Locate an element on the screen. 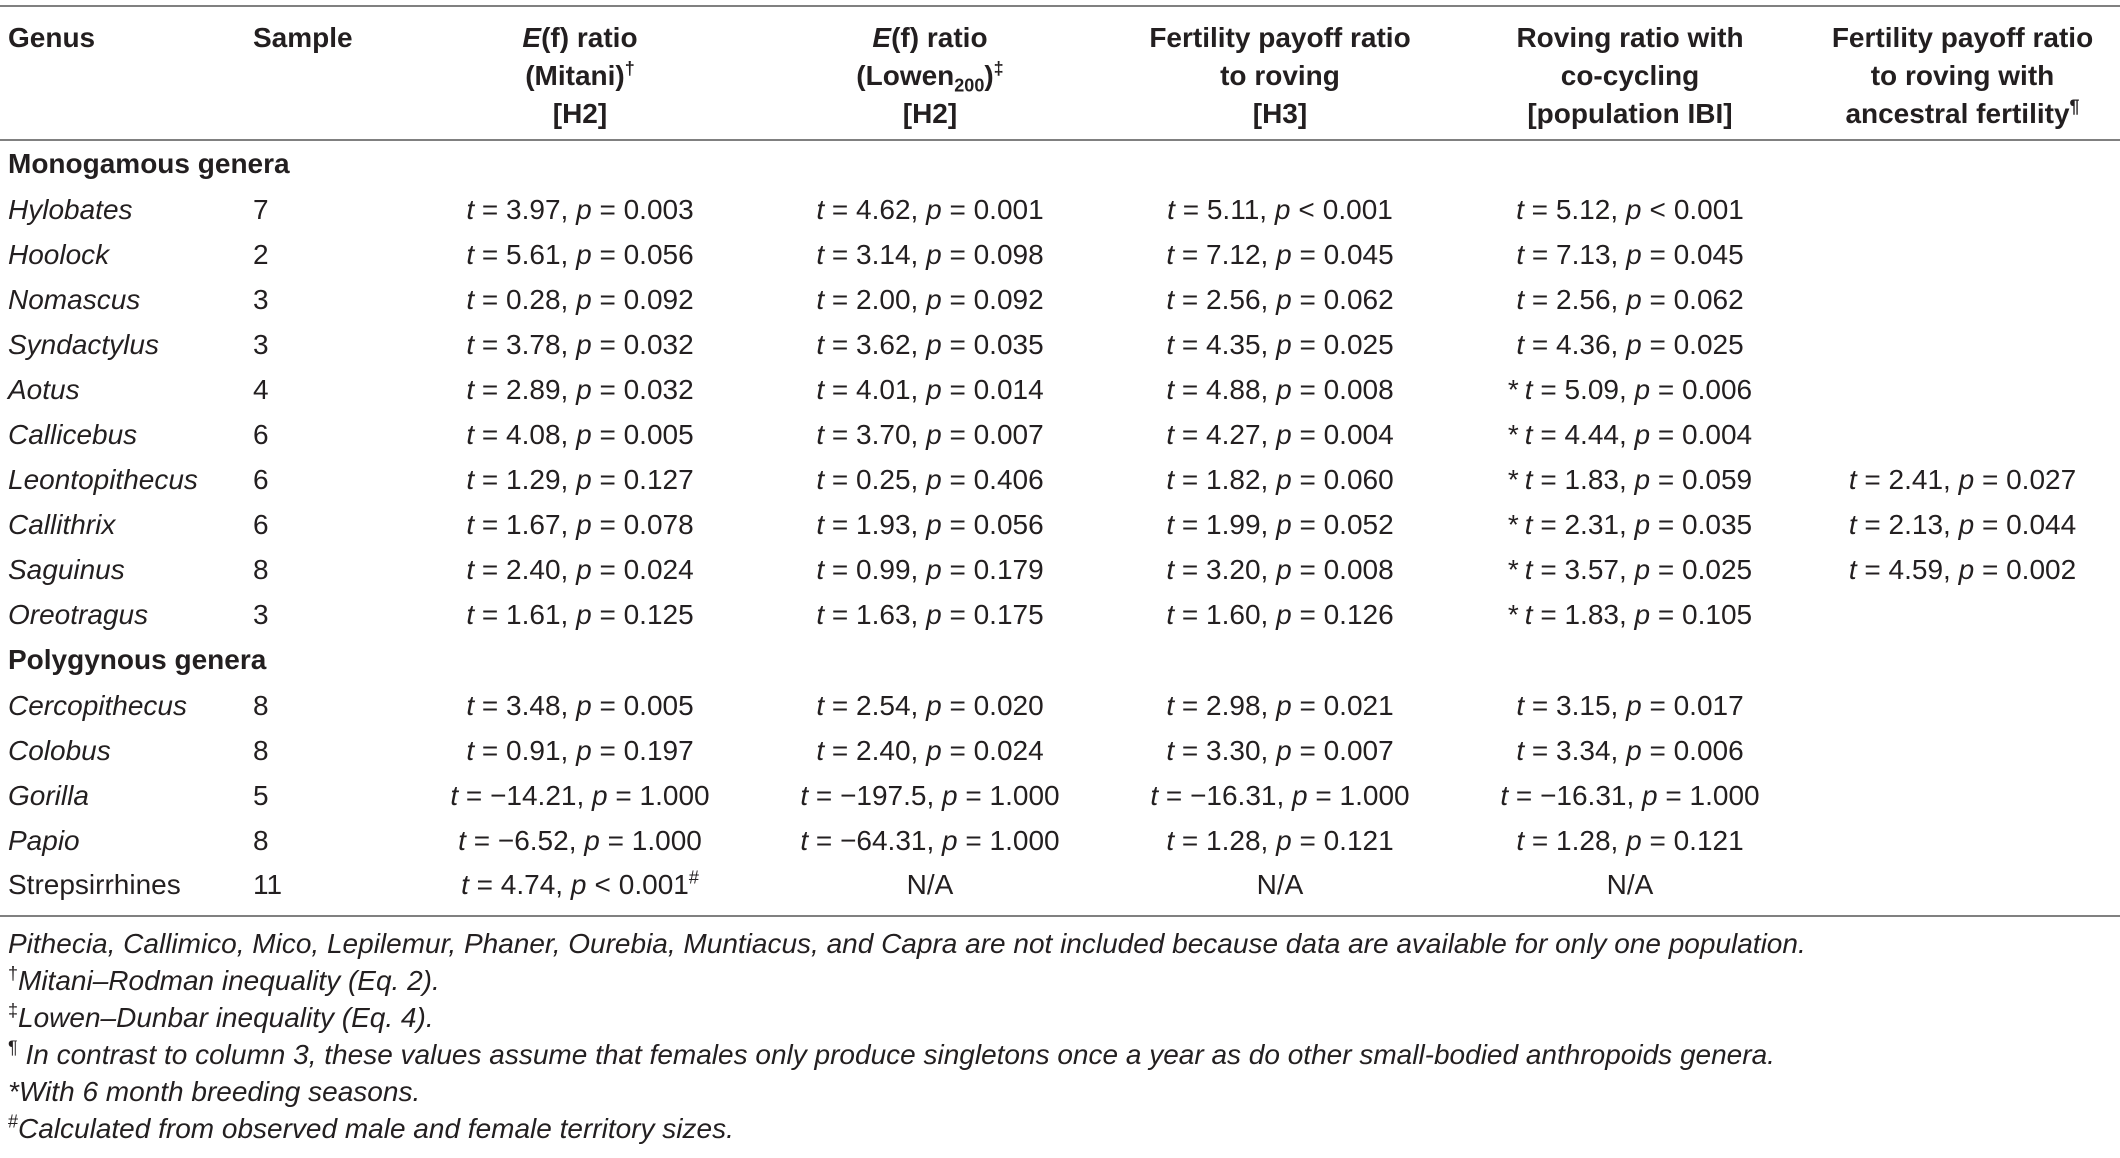 The width and height of the screenshot is (2120, 1158). genus-cell: Syndactylus is located at coordinates (83, 344).